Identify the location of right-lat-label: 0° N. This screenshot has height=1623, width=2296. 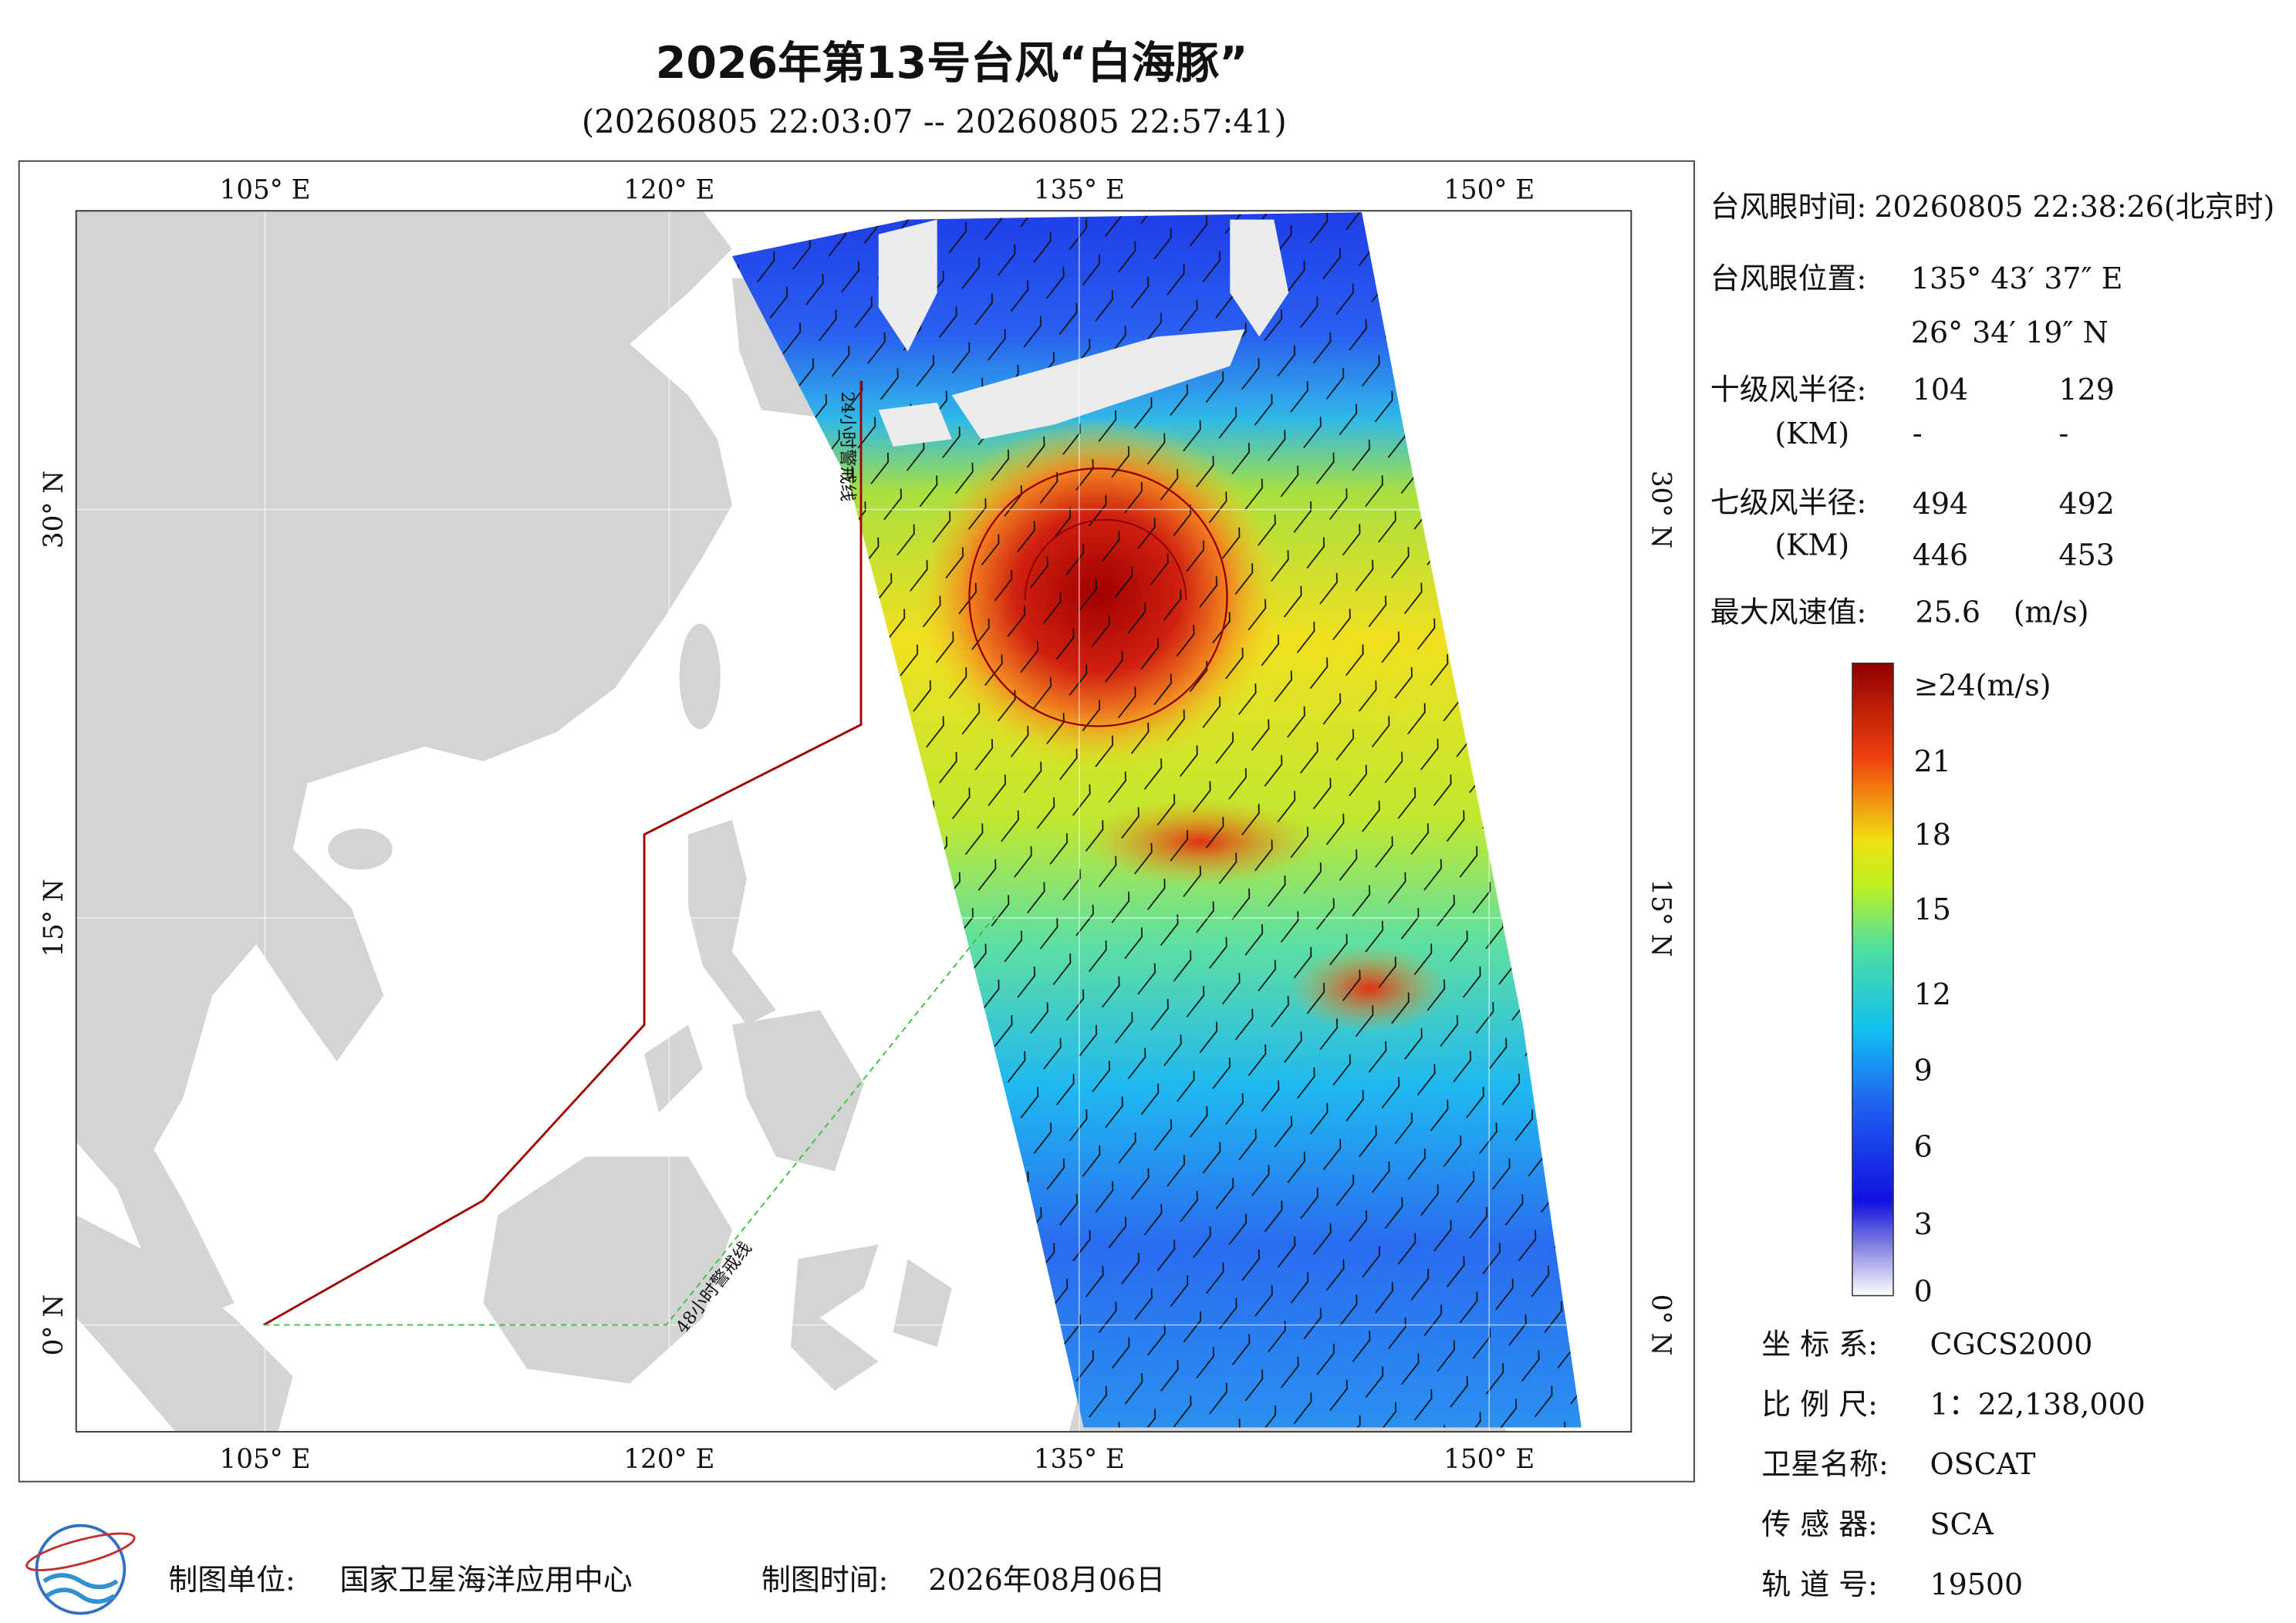
(1660, 1325).